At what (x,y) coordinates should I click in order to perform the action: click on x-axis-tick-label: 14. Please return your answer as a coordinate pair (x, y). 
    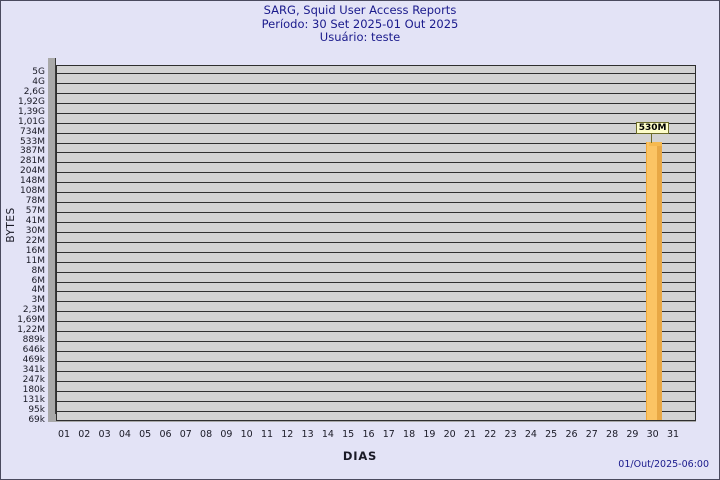
    Looking at the image, I should click on (327, 434).